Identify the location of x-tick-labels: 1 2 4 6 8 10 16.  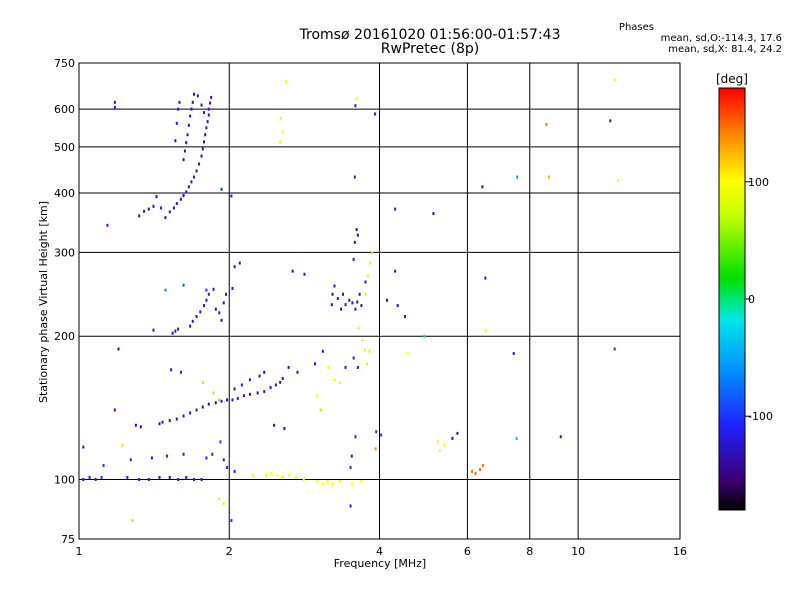
(382, 551).